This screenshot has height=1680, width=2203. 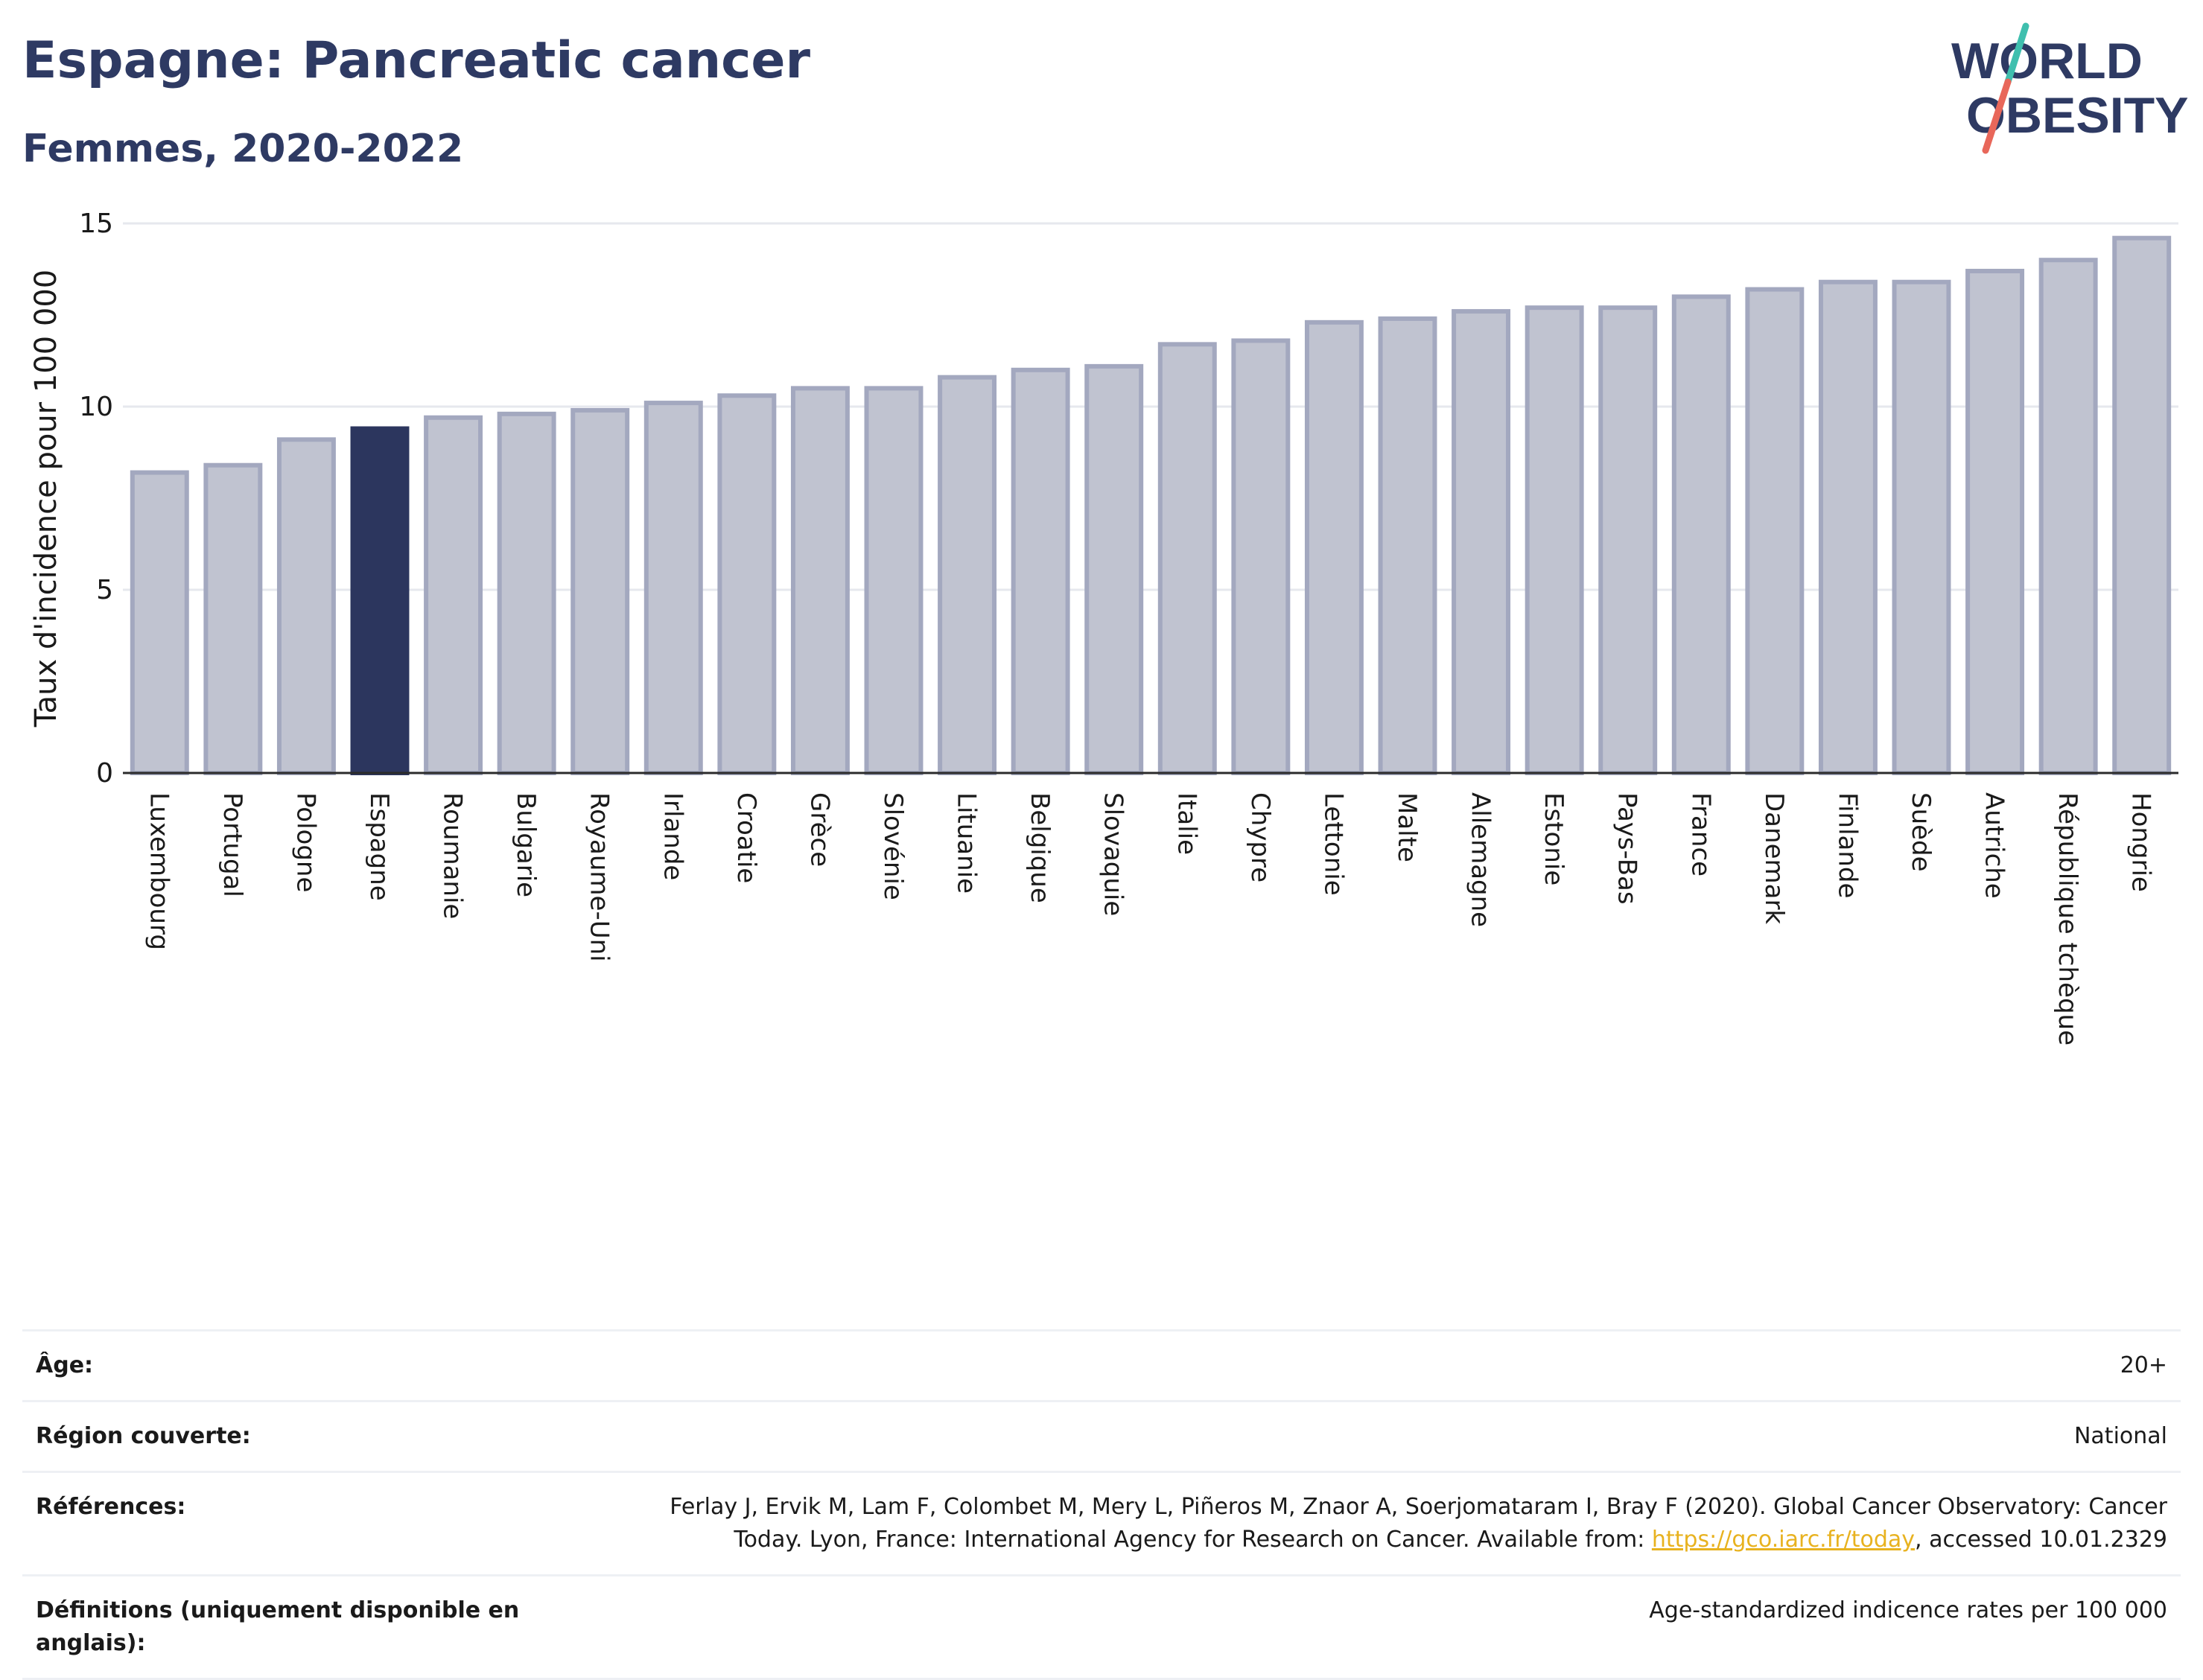 I want to click on logo-slash-red, so click(x=1997, y=116).